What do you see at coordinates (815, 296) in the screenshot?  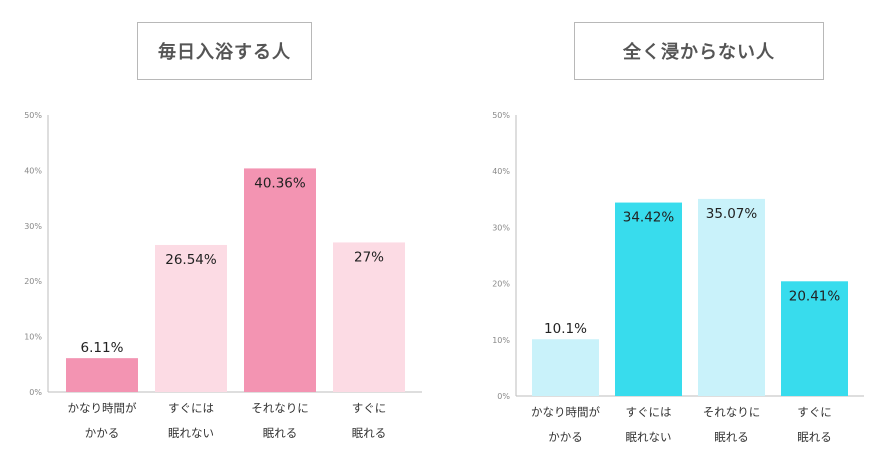 I see `bar-value-label: 20.41%` at bounding box center [815, 296].